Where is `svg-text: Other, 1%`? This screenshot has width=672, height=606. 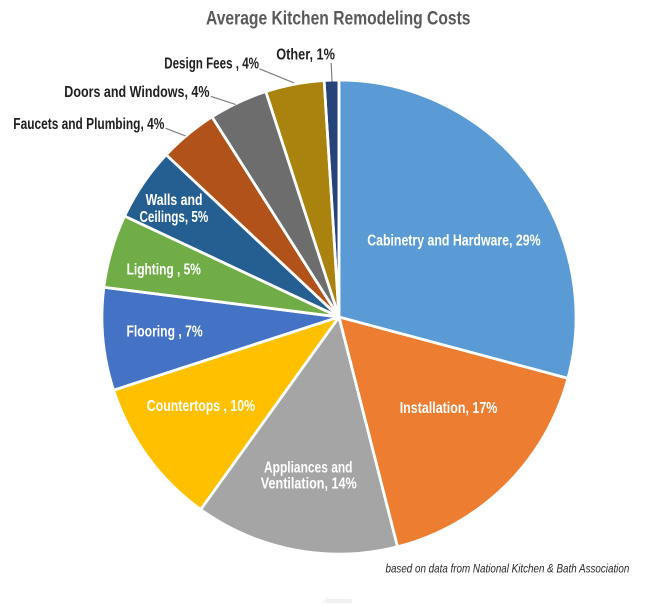
svg-text: Other, 1% is located at coordinates (305, 54).